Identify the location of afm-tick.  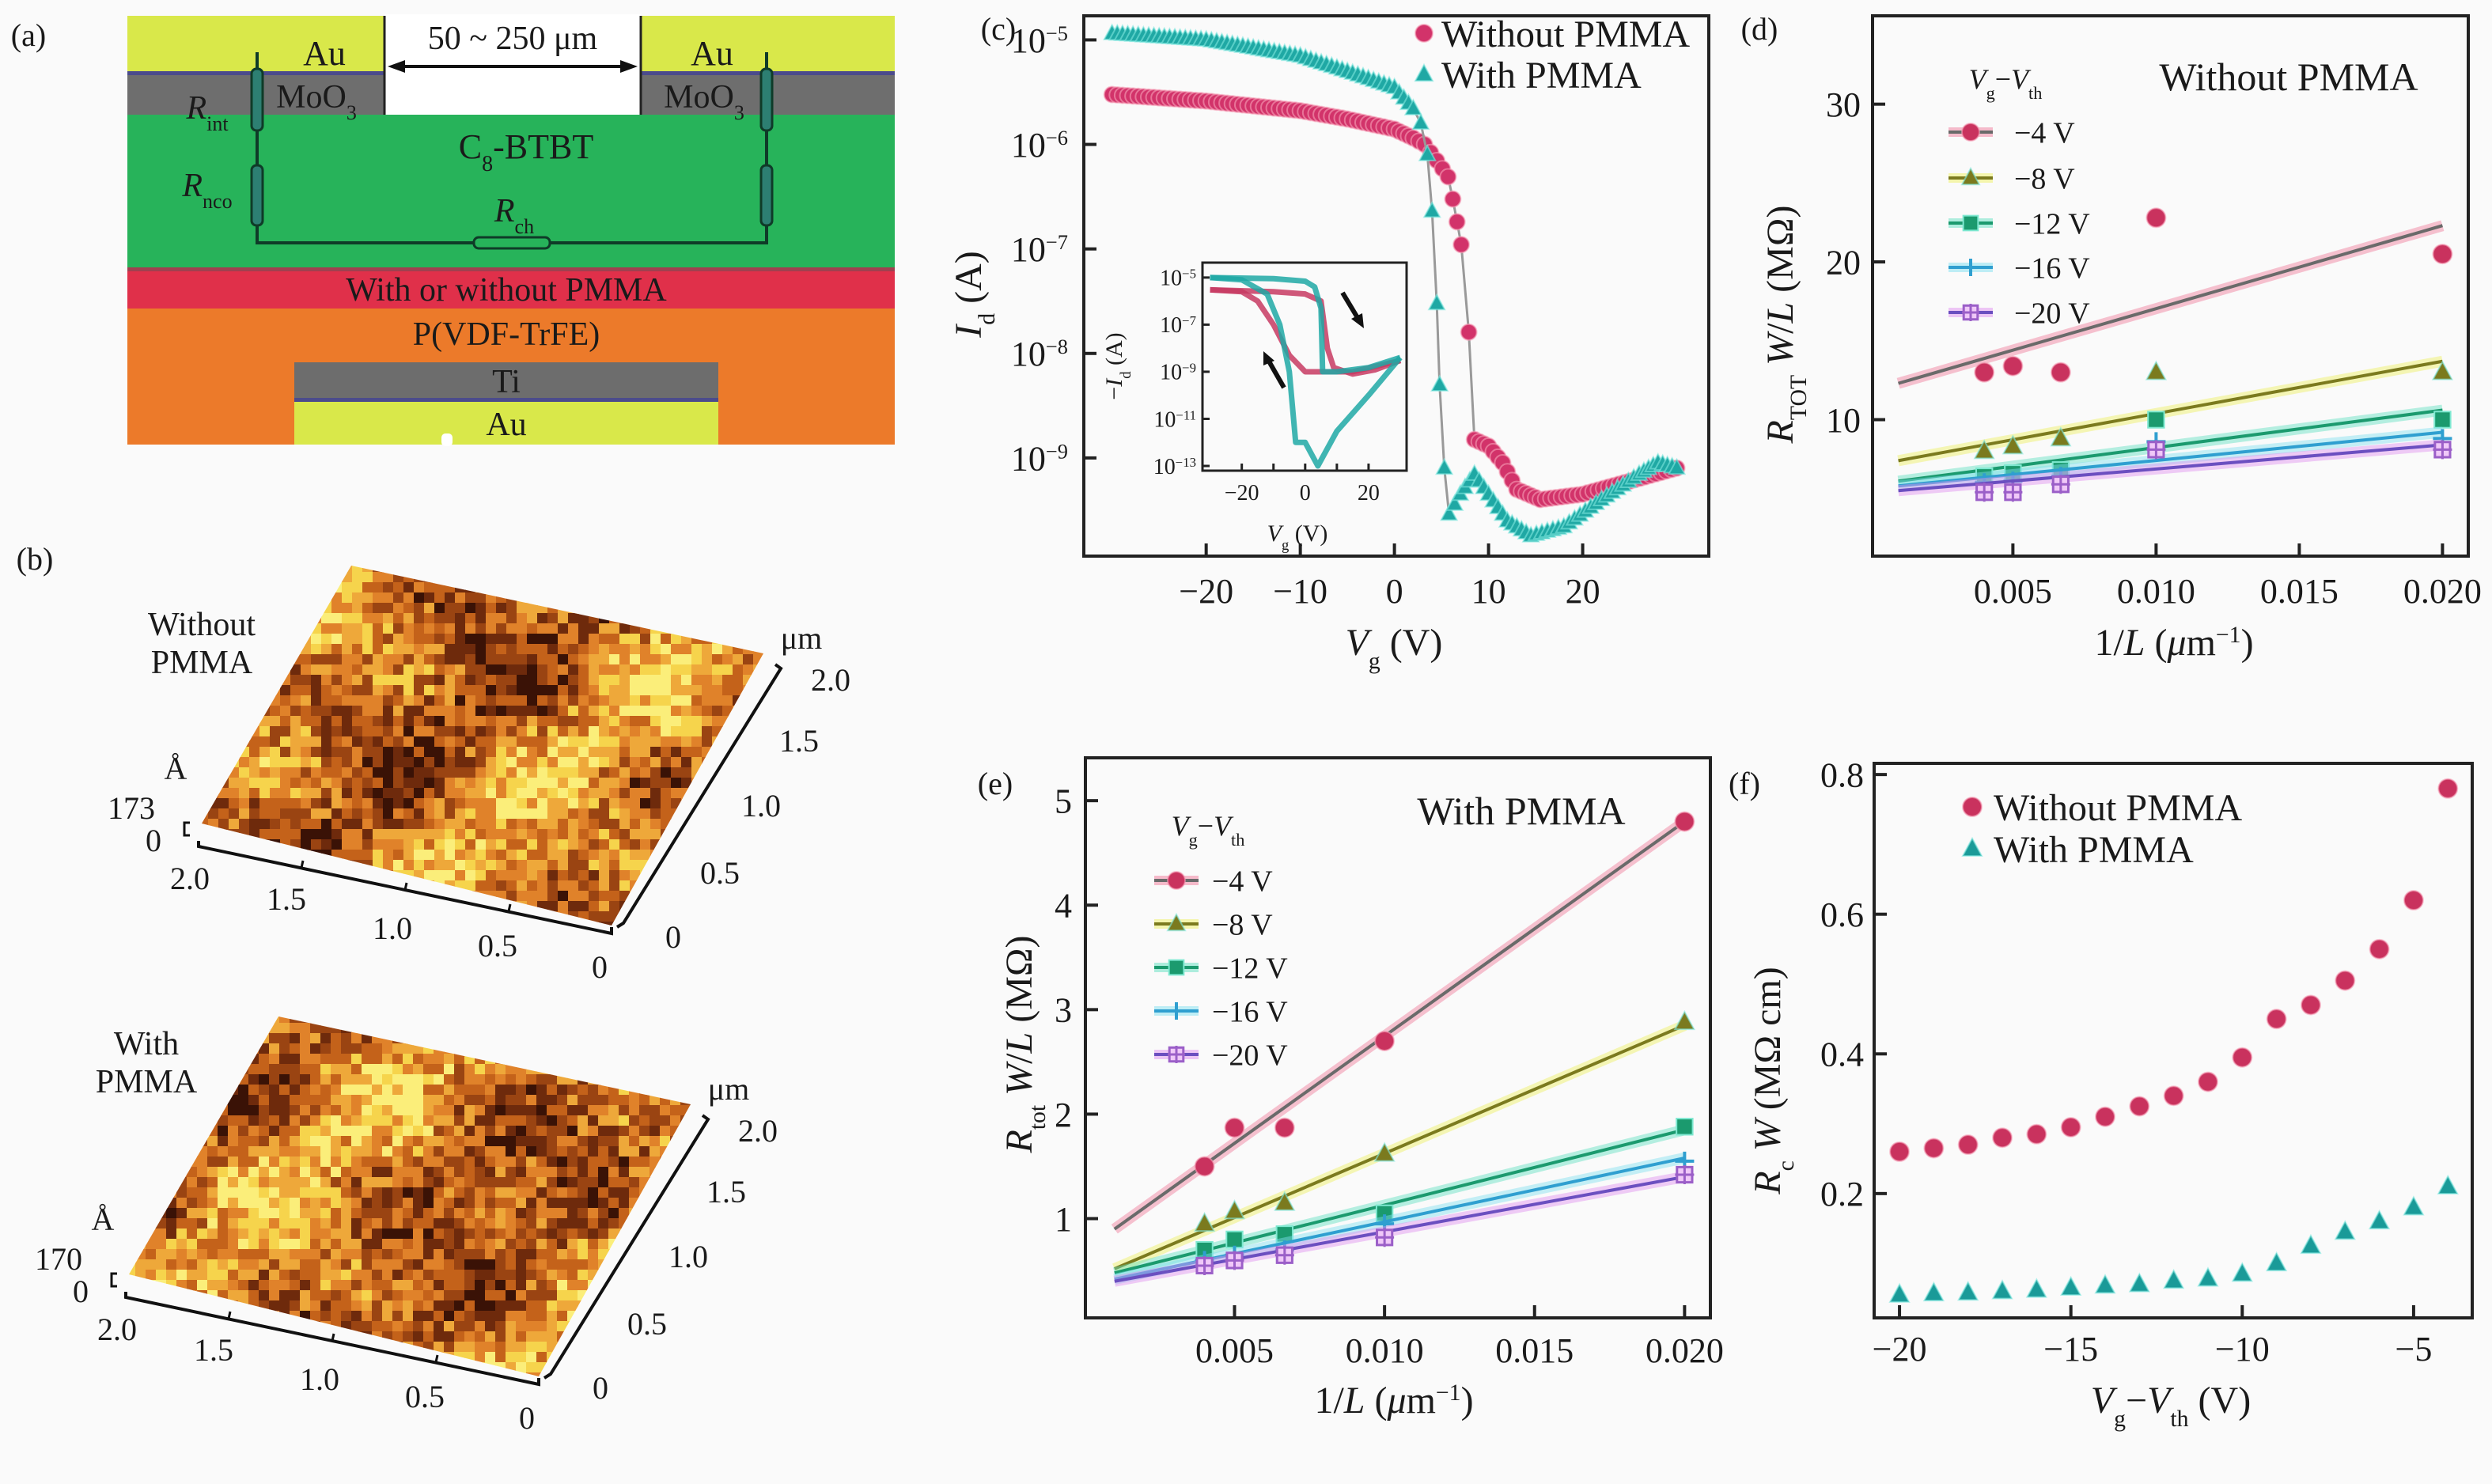
(509, 907).